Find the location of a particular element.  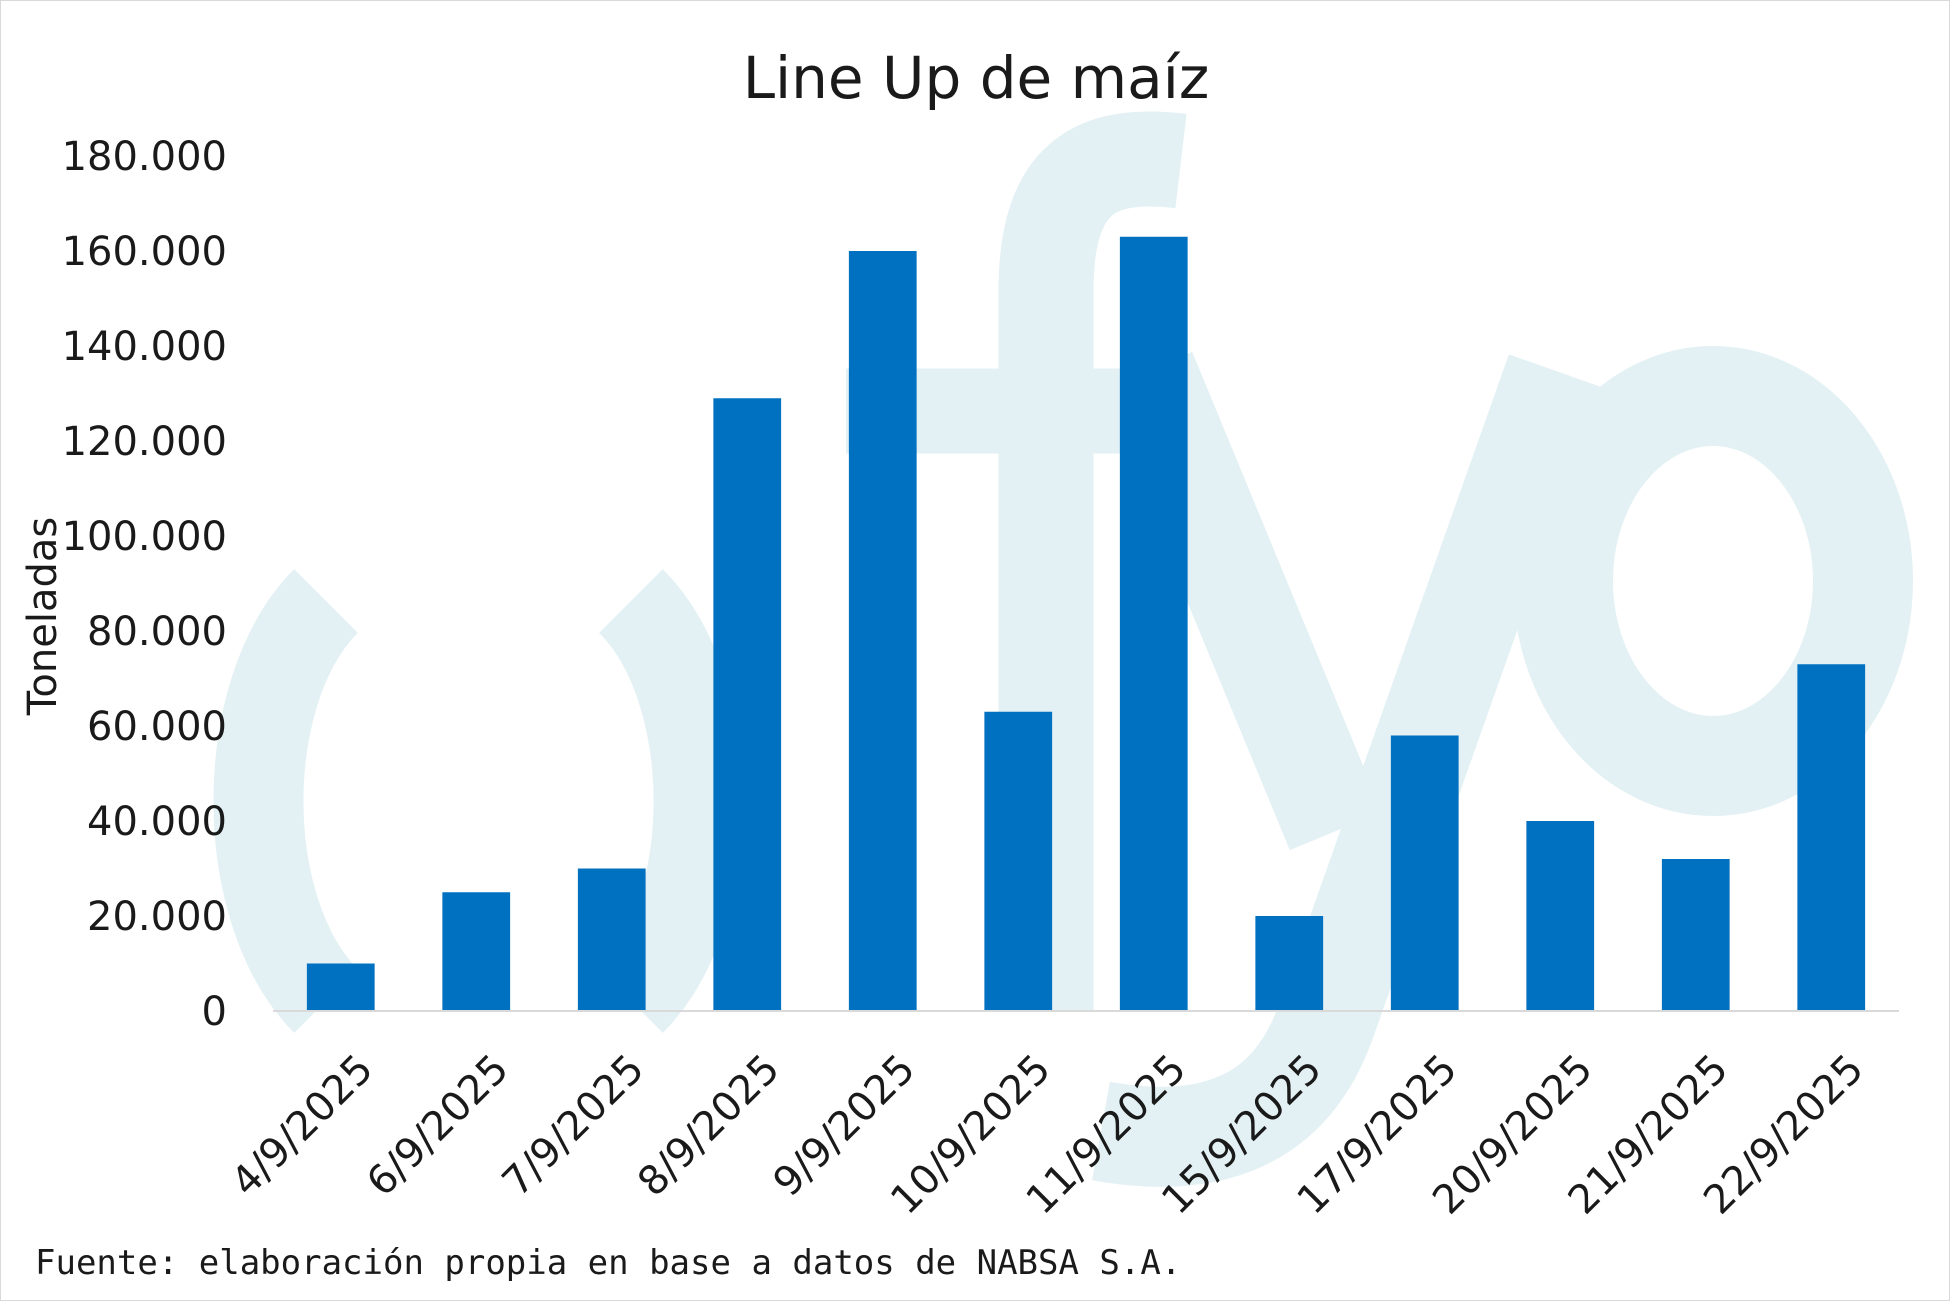

y-tick-label: 40.000 is located at coordinates (157, 822).